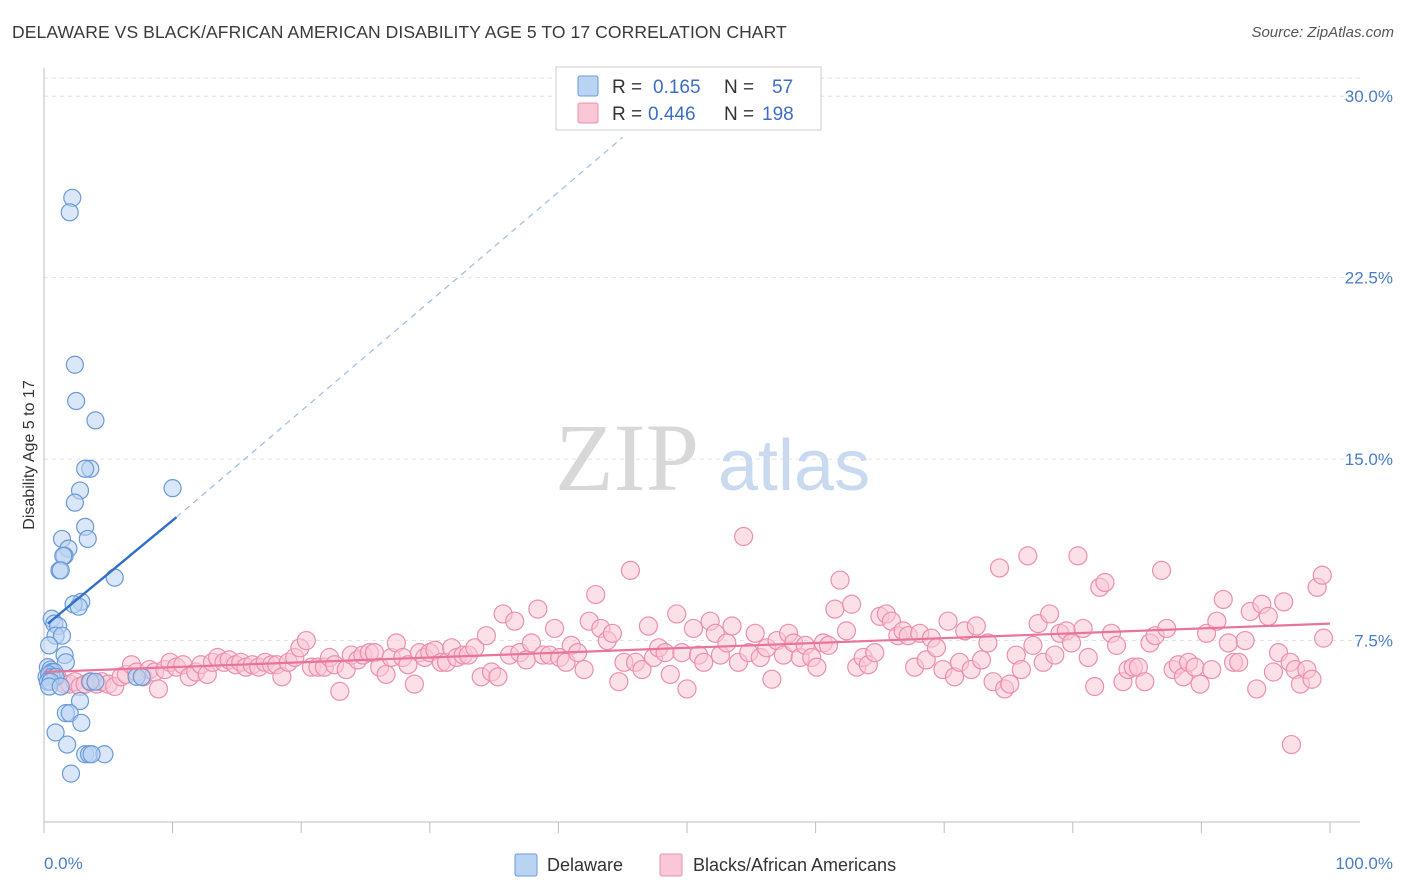 The width and height of the screenshot is (1406, 892). I want to click on bottom-legend-swatch-delaware, so click(526, 865).